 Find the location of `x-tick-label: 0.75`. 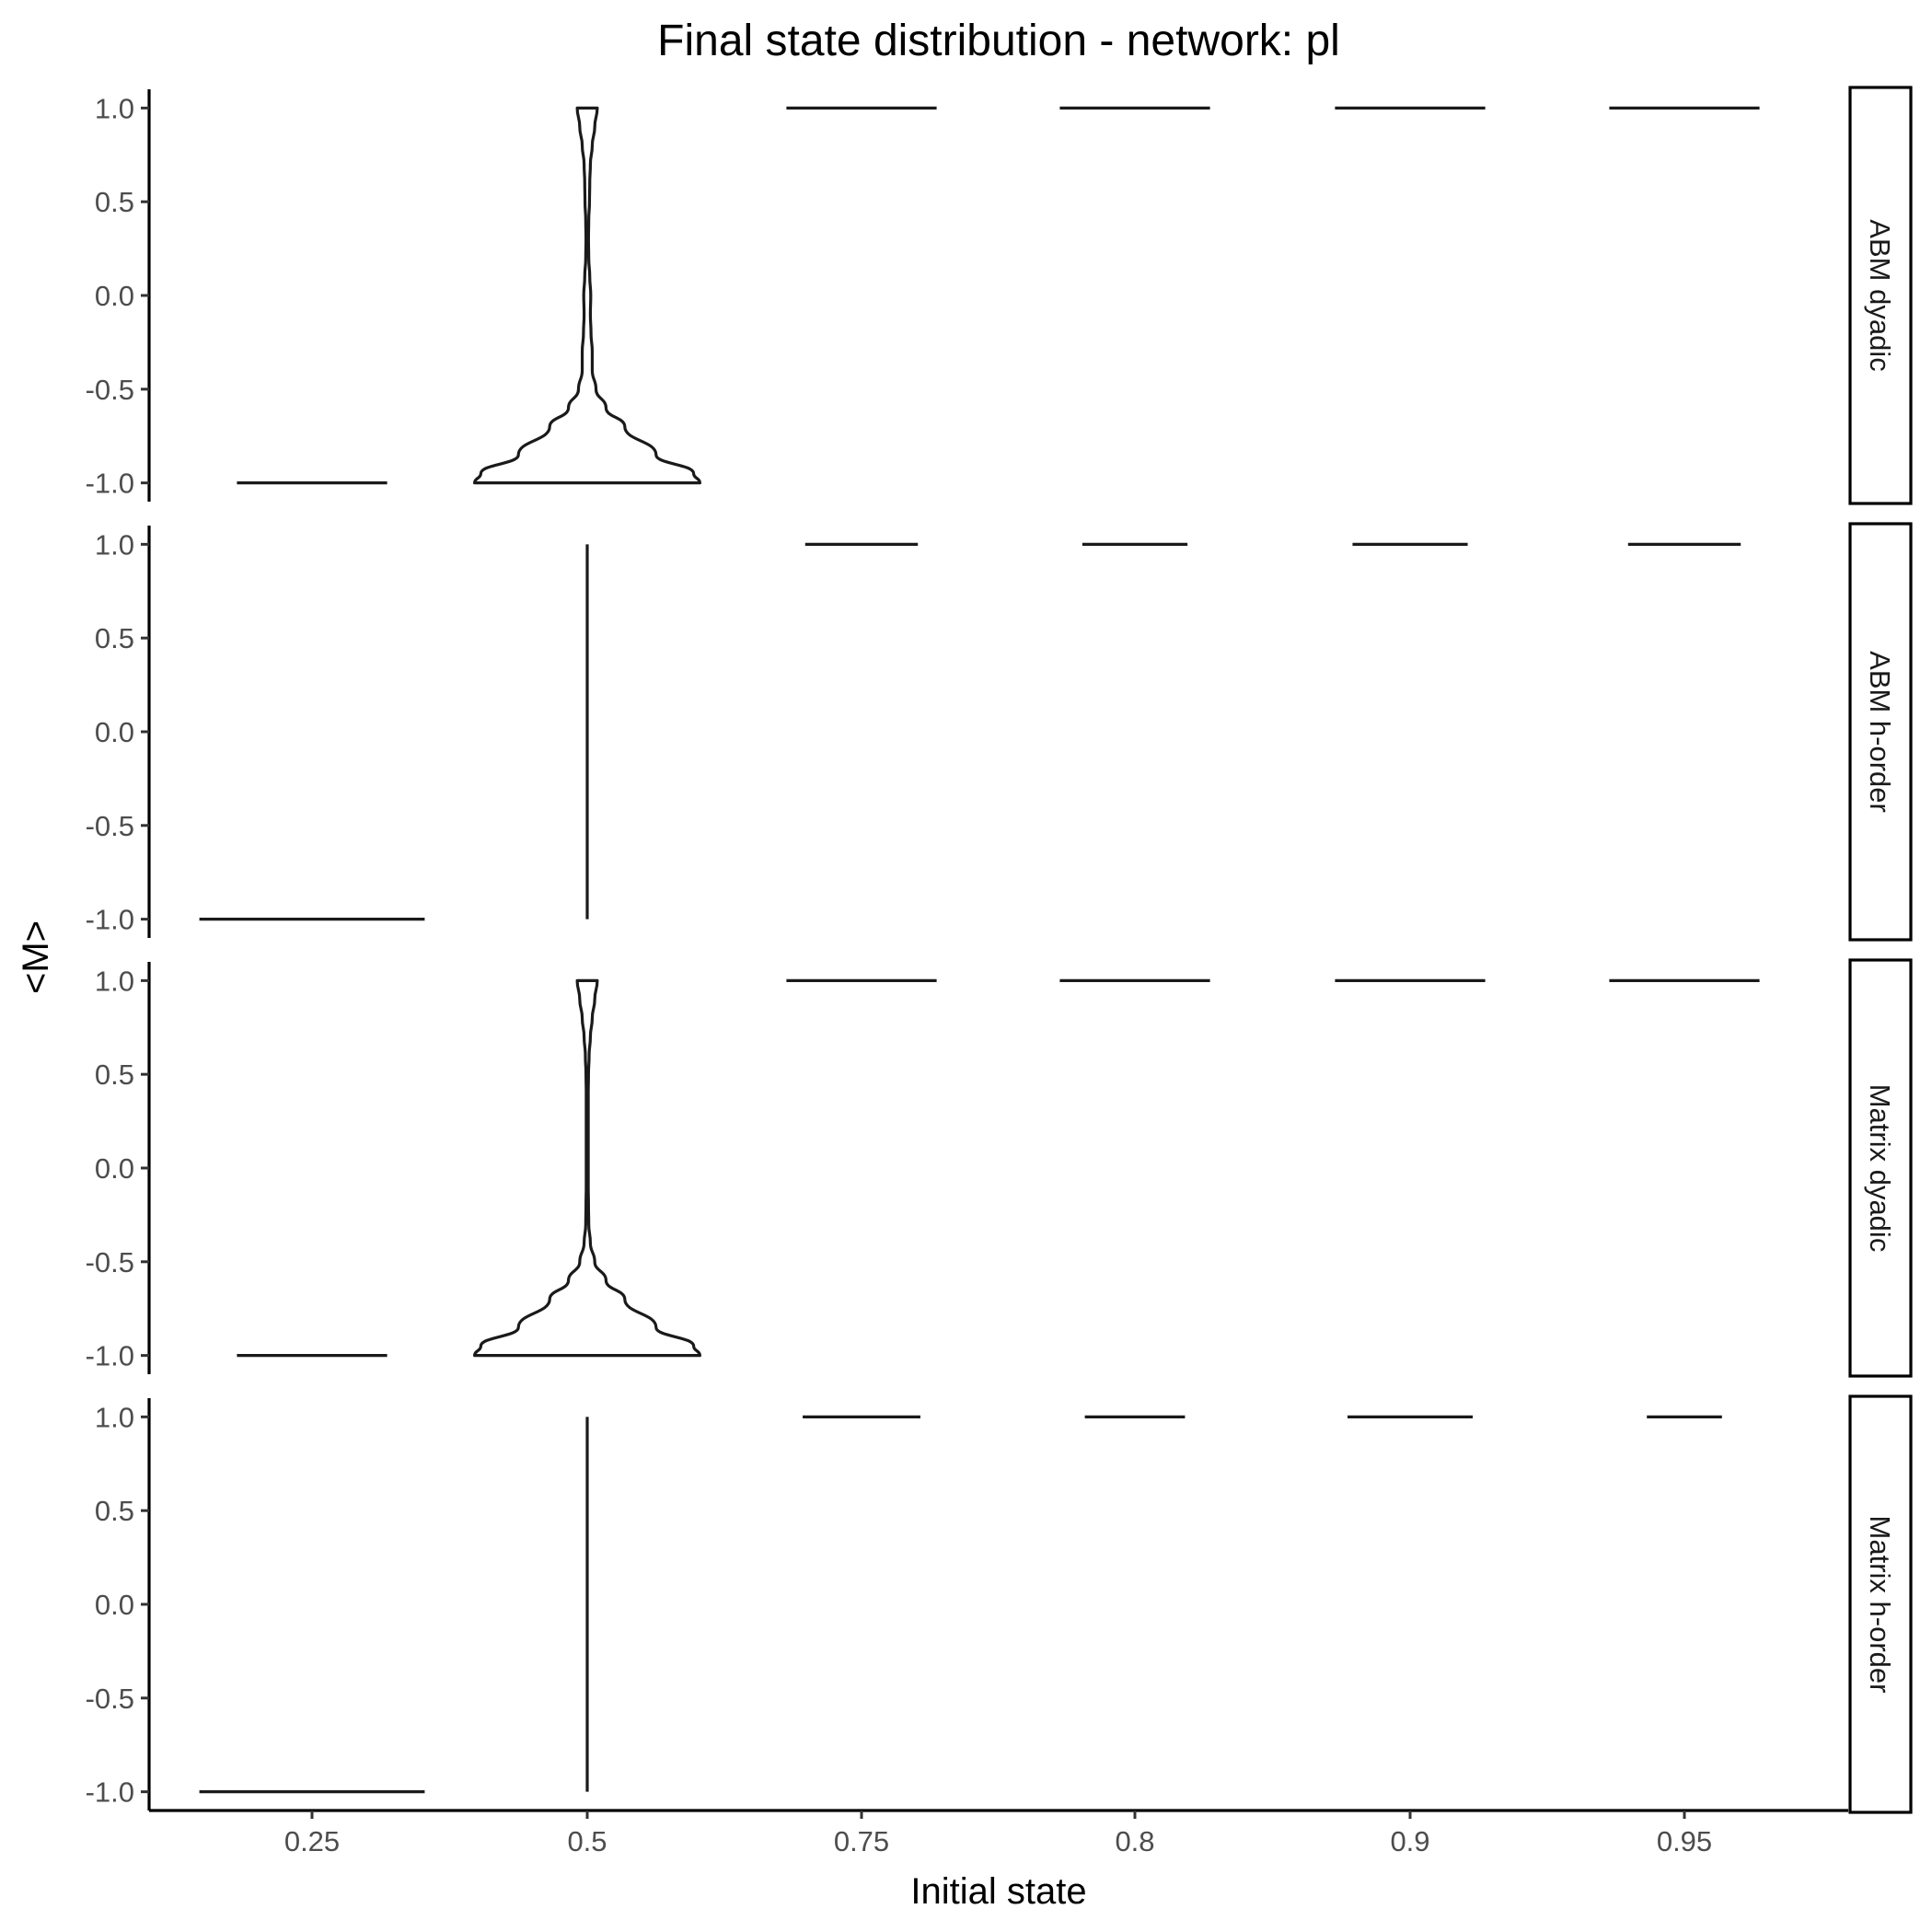

x-tick-label: 0.75 is located at coordinates (862, 1841).